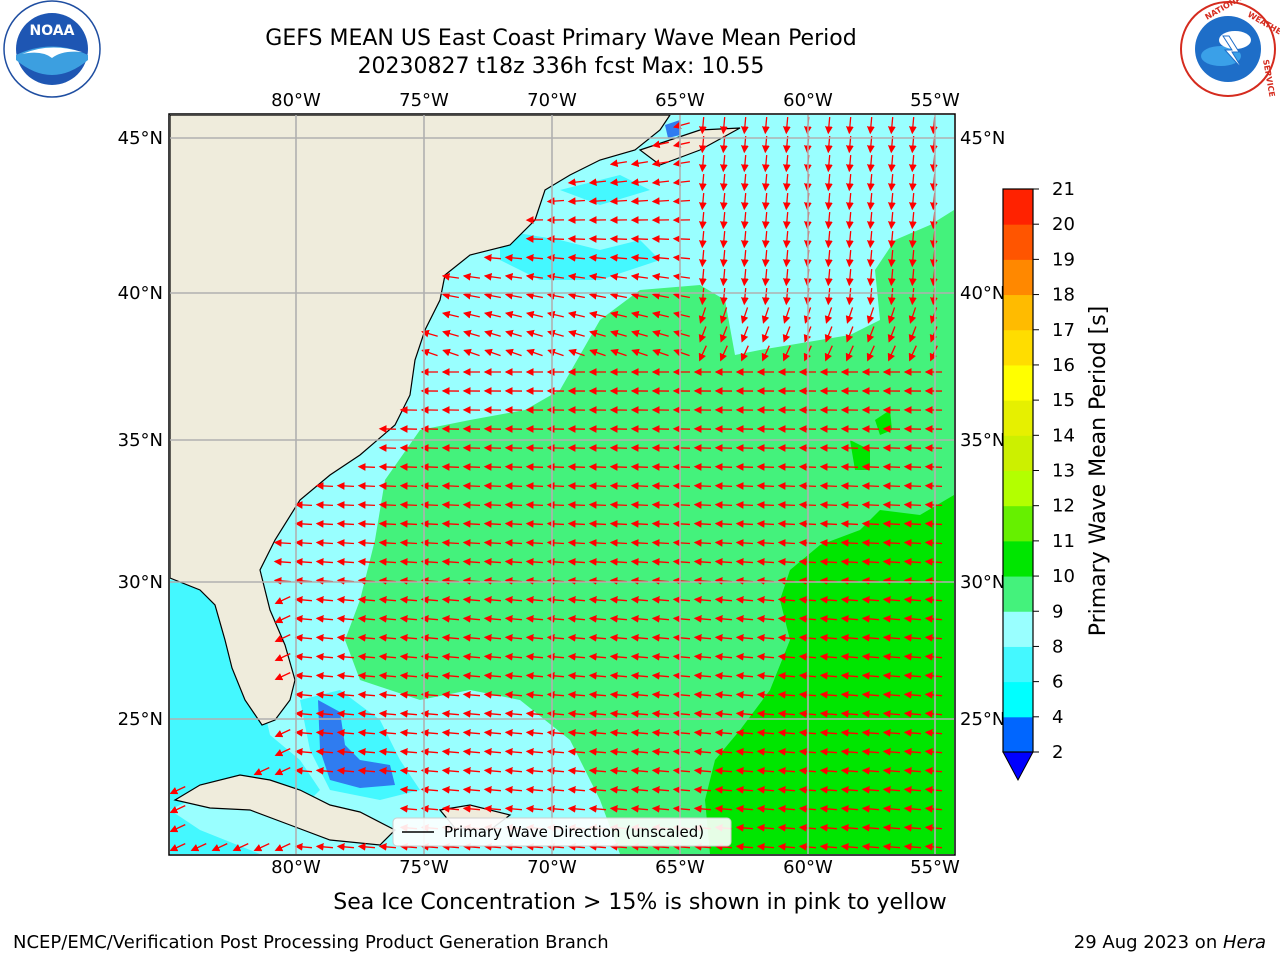 Image resolution: width=1280 pixels, height=960 pixels. Describe the element at coordinates (1057, 752) in the screenshot. I see `colorbar-tick-label: 2` at that location.